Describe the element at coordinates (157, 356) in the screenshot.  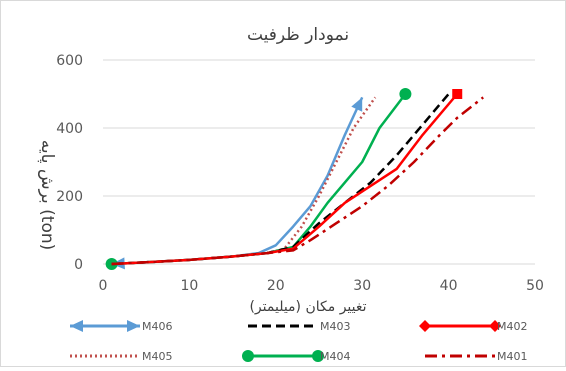
I see `legend-label: M405` at that location.